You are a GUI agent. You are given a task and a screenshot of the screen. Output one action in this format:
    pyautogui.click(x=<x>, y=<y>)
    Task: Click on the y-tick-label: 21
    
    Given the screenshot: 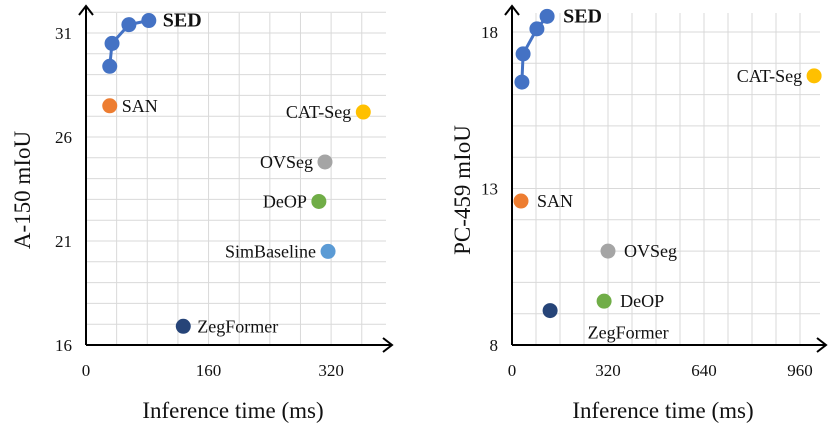 What is the action you would take?
    pyautogui.click(x=63, y=241)
    